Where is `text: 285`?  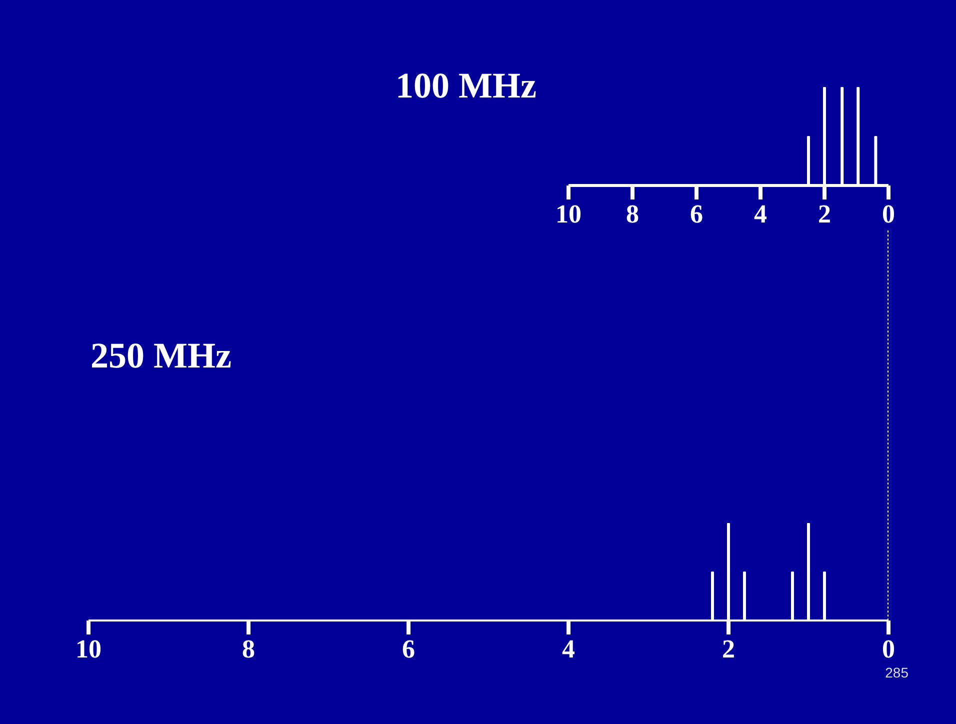
text: 285 is located at coordinates (897, 672).